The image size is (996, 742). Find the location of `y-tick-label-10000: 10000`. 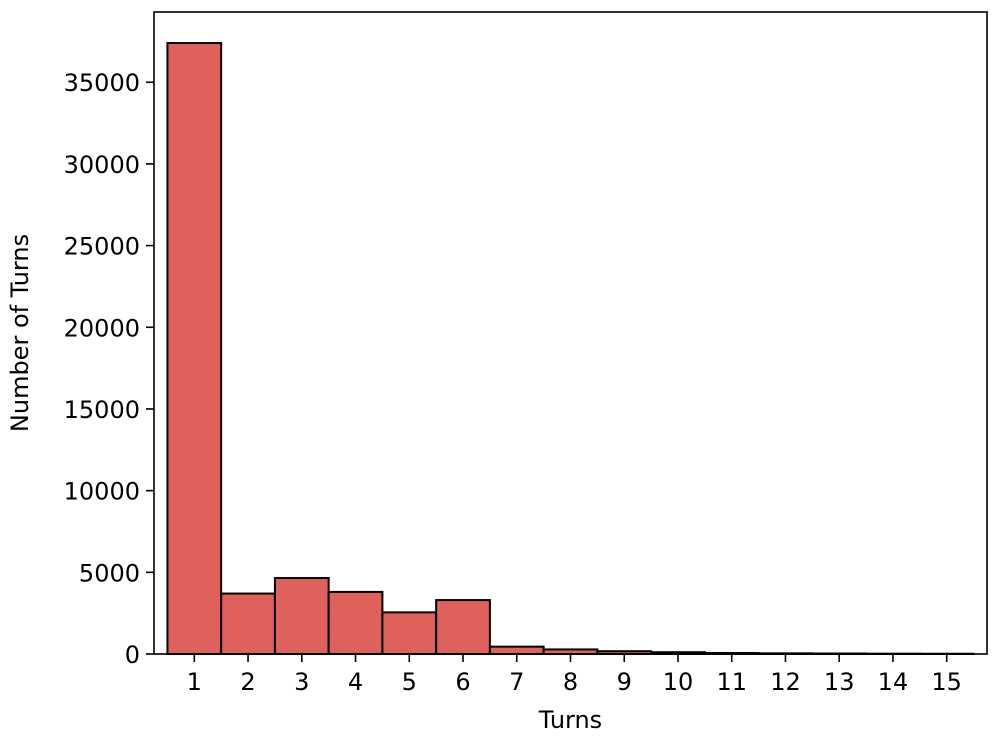

y-tick-label-10000: 10000 is located at coordinates (102, 492).